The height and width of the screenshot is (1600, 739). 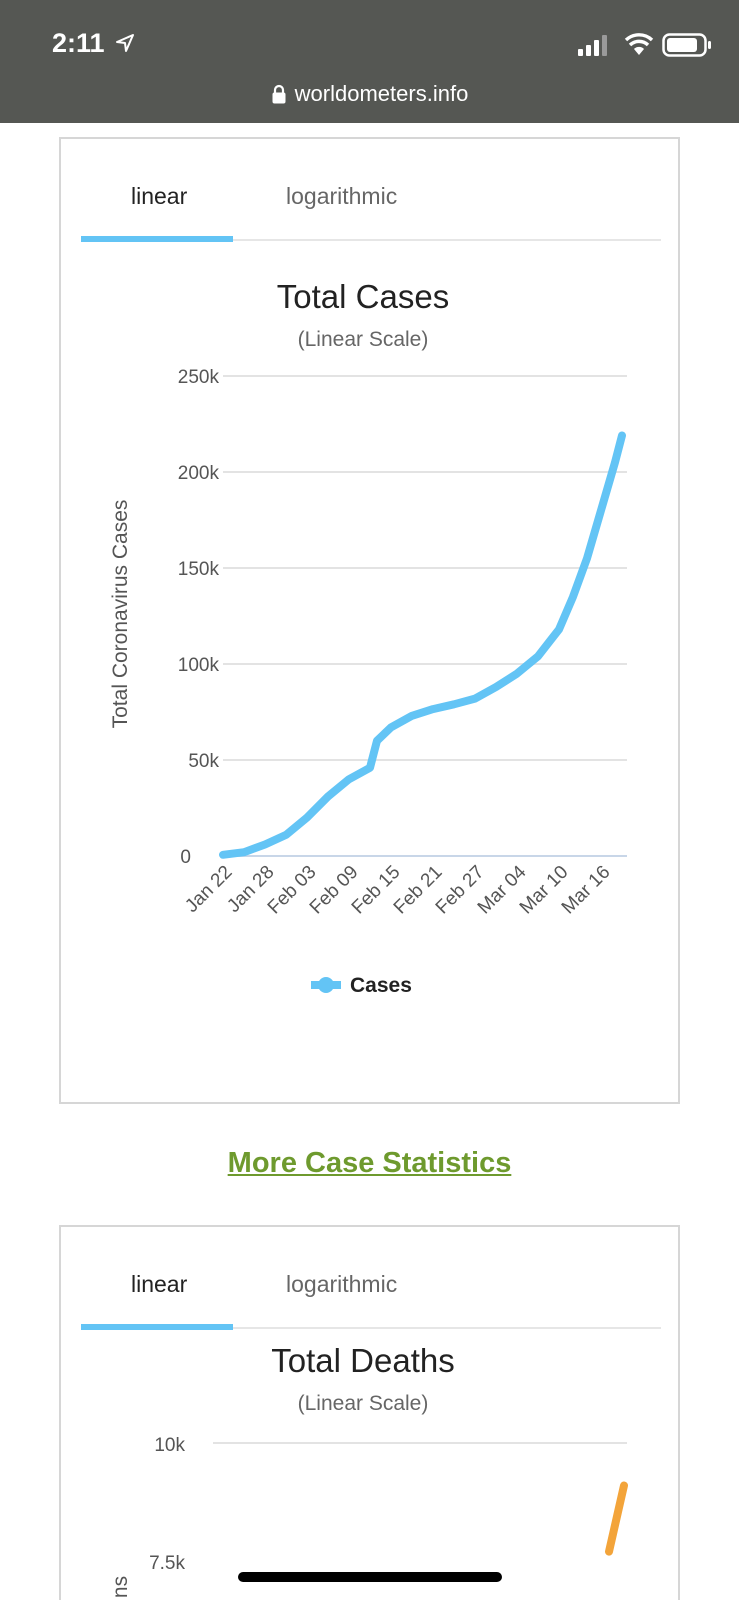 What do you see at coordinates (185, 857) in the screenshot?
I see `y-tick-label: 0` at bounding box center [185, 857].